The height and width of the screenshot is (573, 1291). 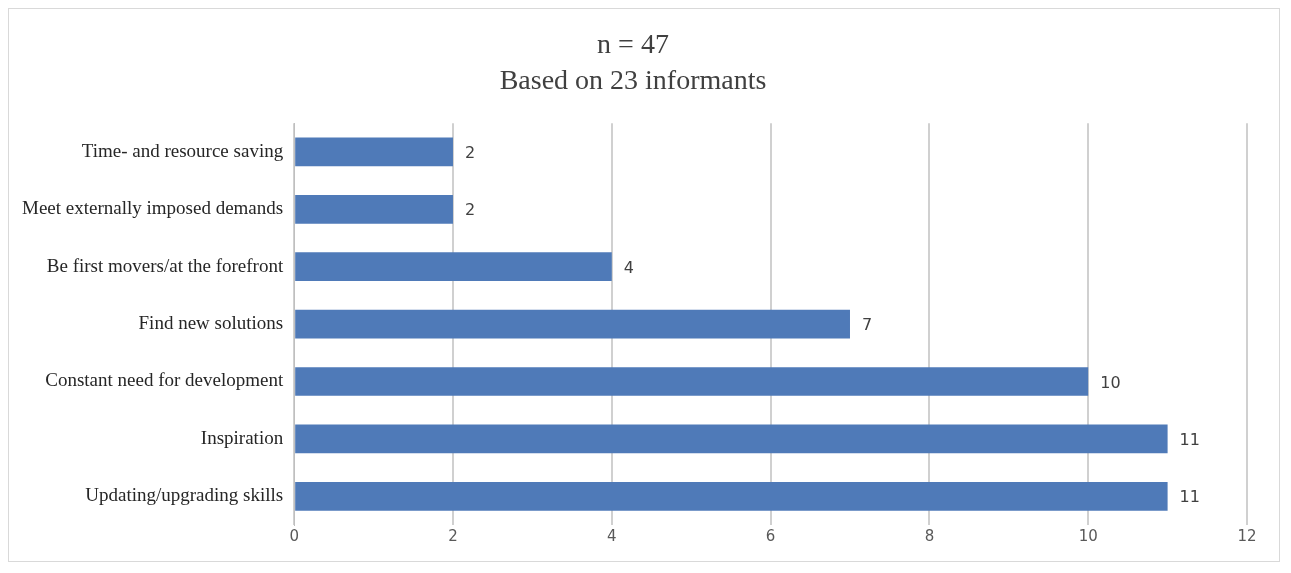 I want to click on y-tick-label: Time- and resource saving, so click(x=182, y=150).